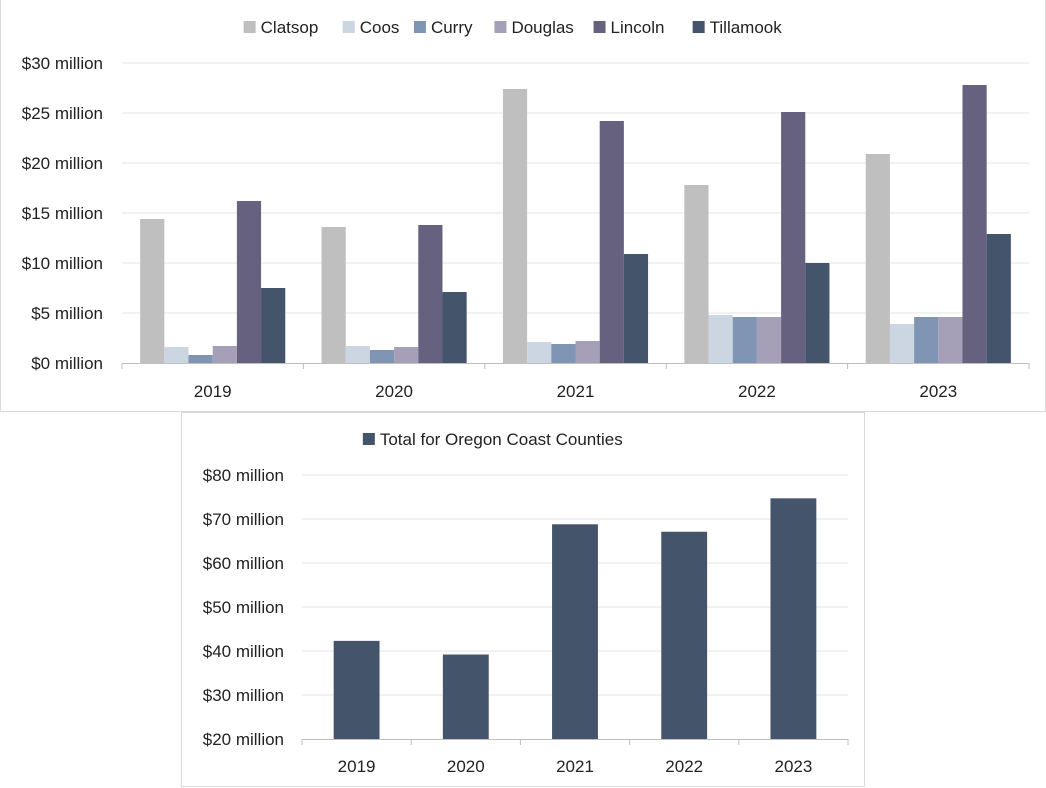 The height and width of the screenshot is (788, 1046). Describe the element at coordinates (243, 607) in the screenshot. I see `y-tick-label: $50 million` at that location.